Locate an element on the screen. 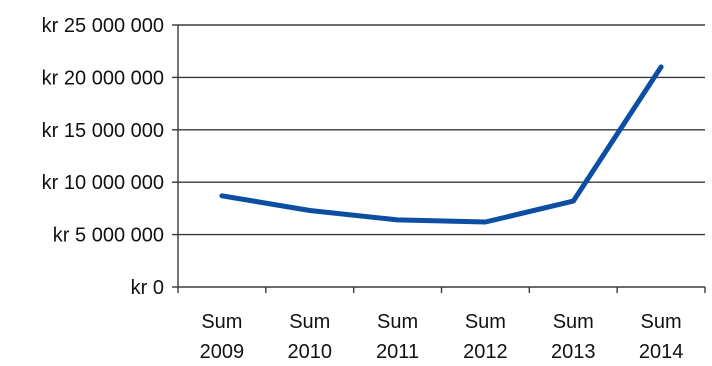 Image resolution: width=712 pixels, height=366 pixels. y-tick-label: kr 15 000 000 is located at coordinates (103, 131).